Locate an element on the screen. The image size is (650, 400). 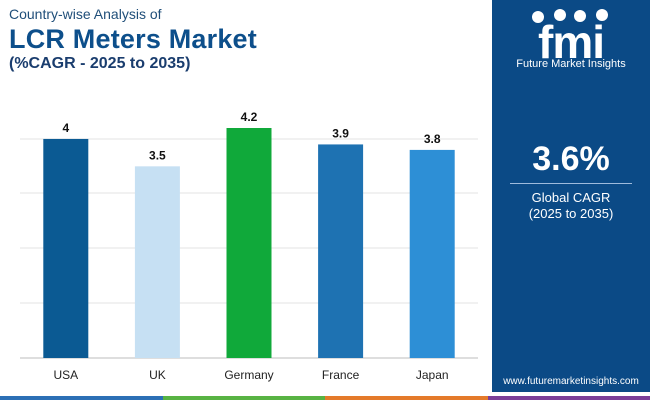
page-title: LCR Meters Market is located at coordinates (133, 39).